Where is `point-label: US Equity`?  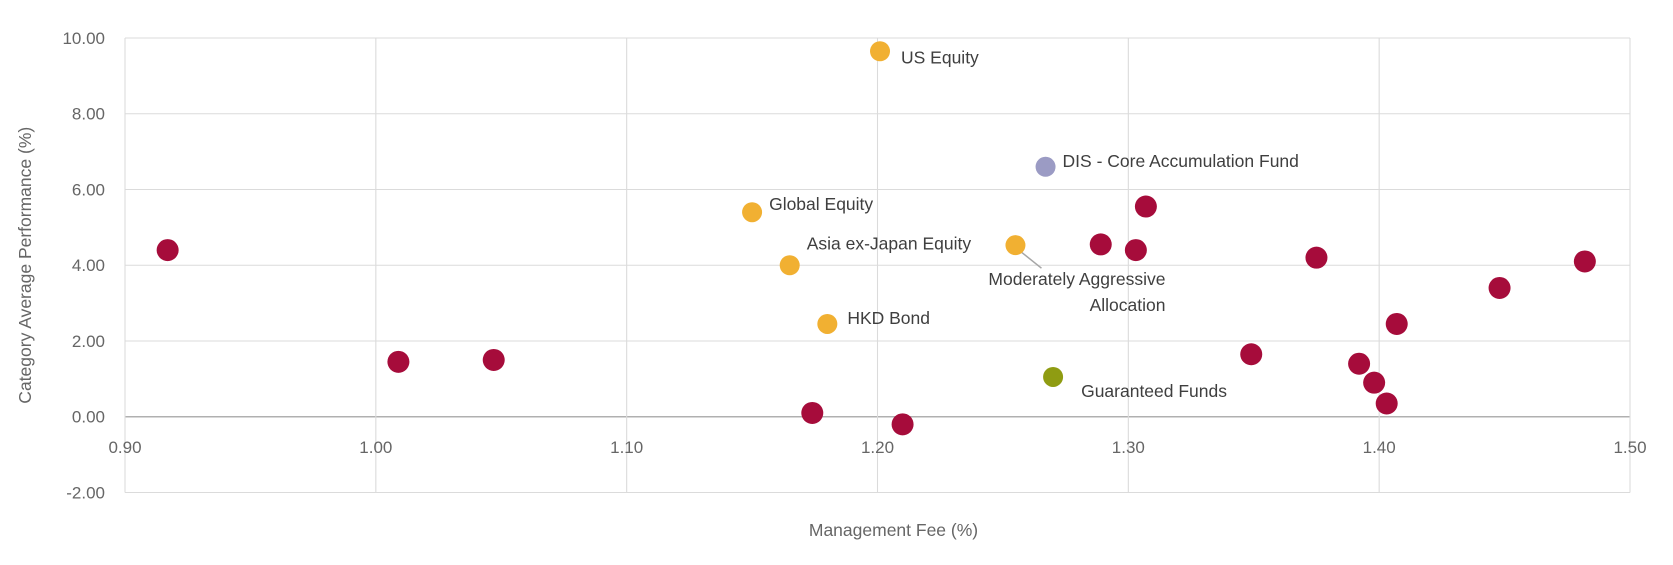
point-label: US Equity is located at coordinates (940, 57).